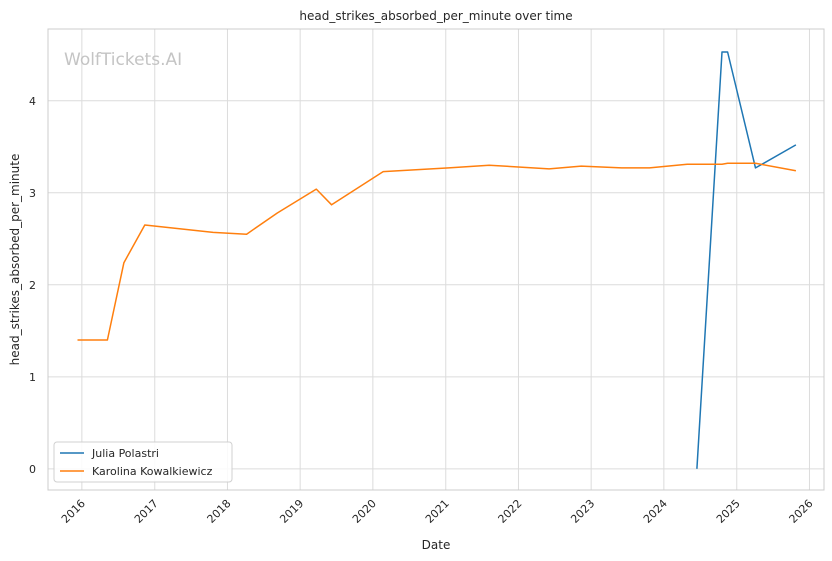 The width and height of the screenshot is (832, 561). What do you see at coordinates (291, 511) in the screenshot?
I see `x-tick-label: 2019` at bounding box center [291, 511].